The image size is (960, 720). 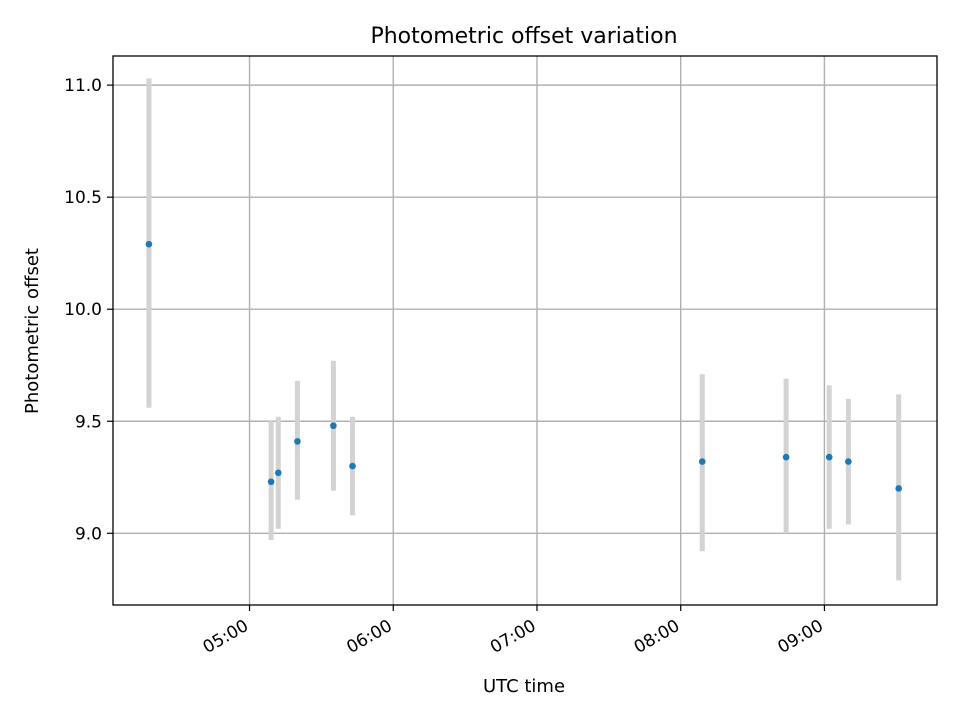 I want to click on x-tick-label: 07:00, so click(x=513, y=637).